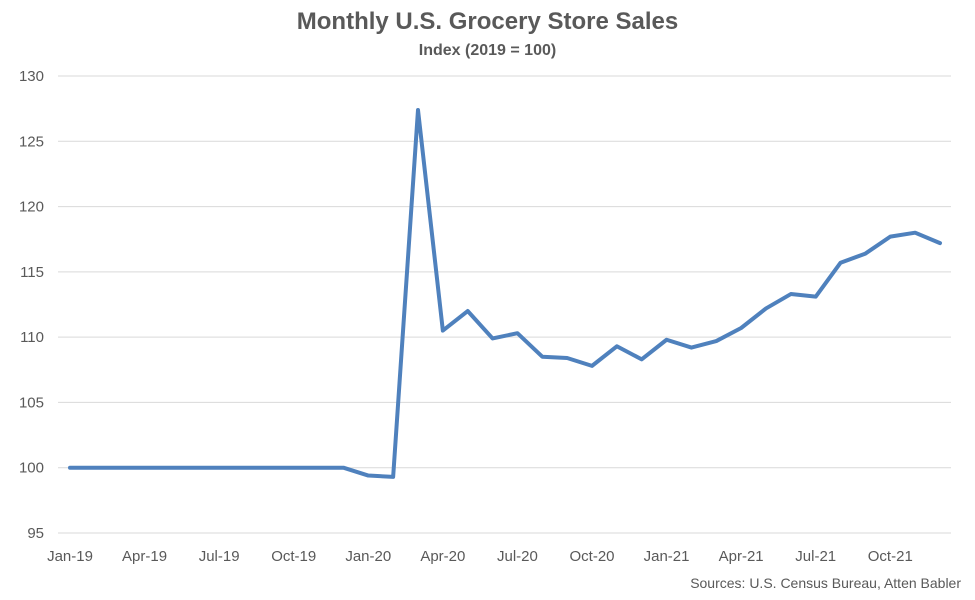 This screenshot has height=600, width=975. I want to click on x-tick-label: Oct-19, so click(293, 556).